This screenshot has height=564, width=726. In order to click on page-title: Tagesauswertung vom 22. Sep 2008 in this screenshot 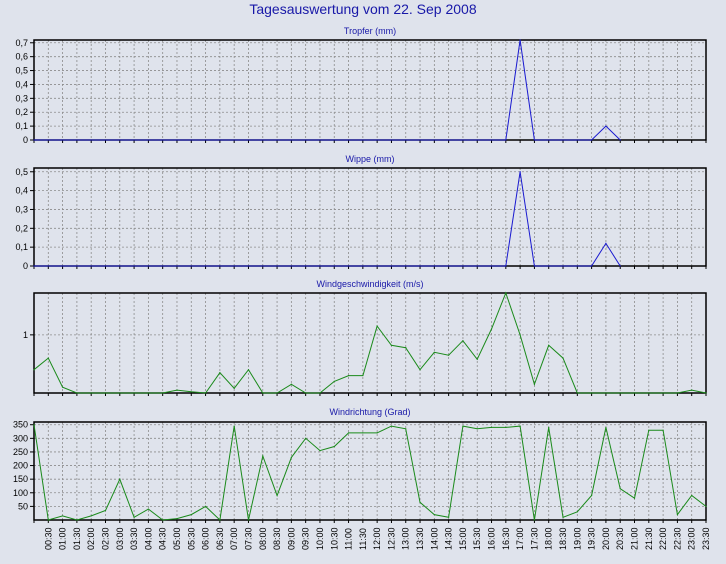, I will do `click(363, 9)`.